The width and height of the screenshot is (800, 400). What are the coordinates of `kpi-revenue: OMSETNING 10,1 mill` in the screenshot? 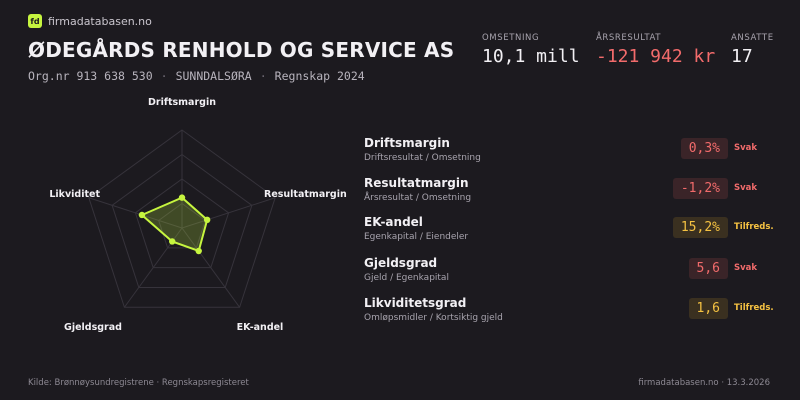 It's located at (531, 50).